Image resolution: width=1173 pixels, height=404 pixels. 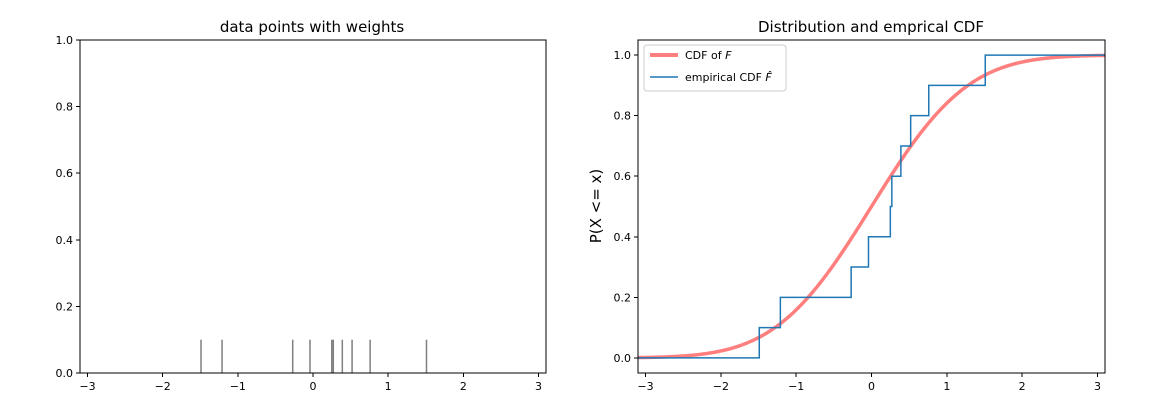 What do you see at coordinates (768, 77) in the screenshot?
I see `cdf-legend-label-empirical-cdf-math: F̂` at bounding box center [768, 77].